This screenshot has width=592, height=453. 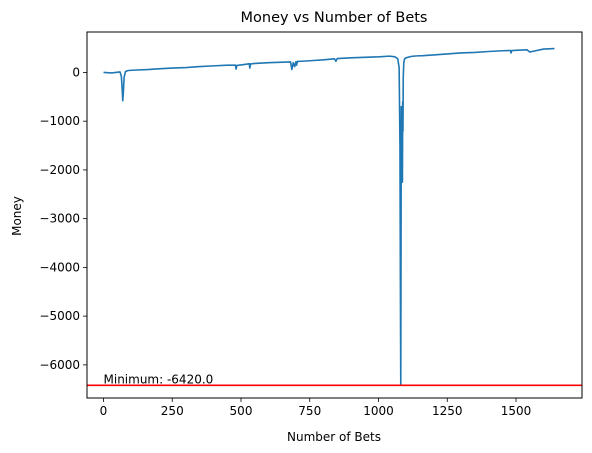 I want to click on y-tick-label: −6000, so click(x=59, y=365).